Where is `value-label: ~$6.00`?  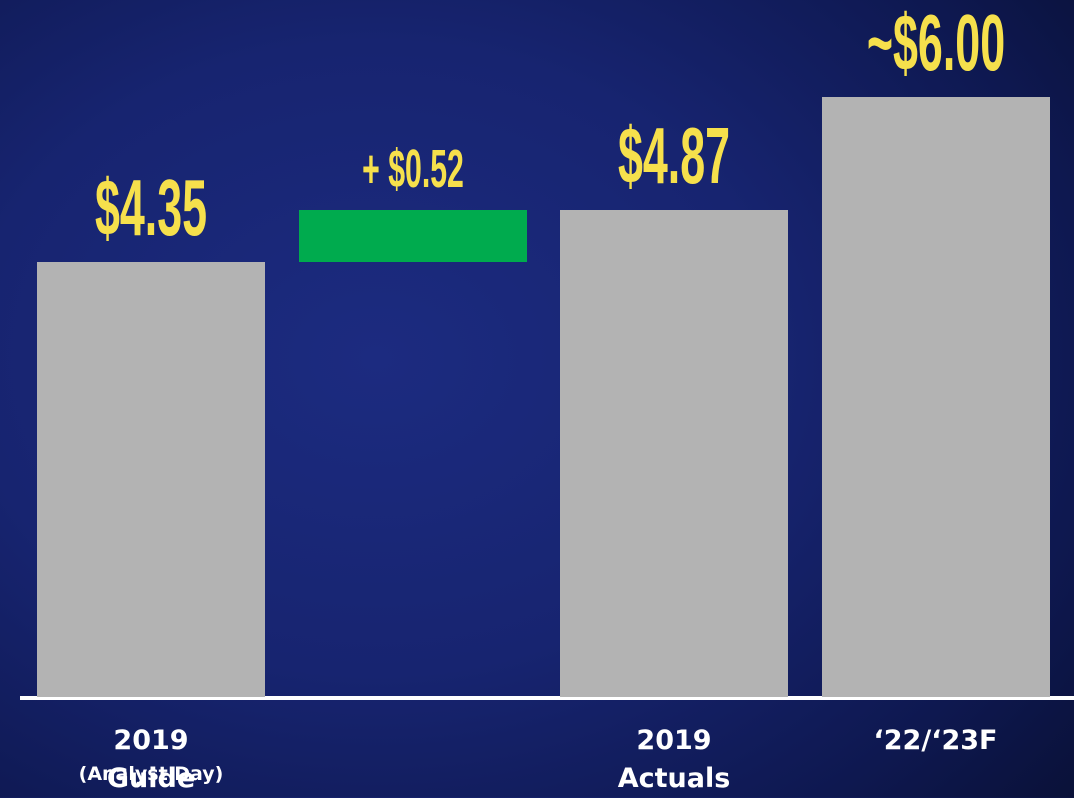
value-label: ~$6.00 is located at coordinates (935, 43).